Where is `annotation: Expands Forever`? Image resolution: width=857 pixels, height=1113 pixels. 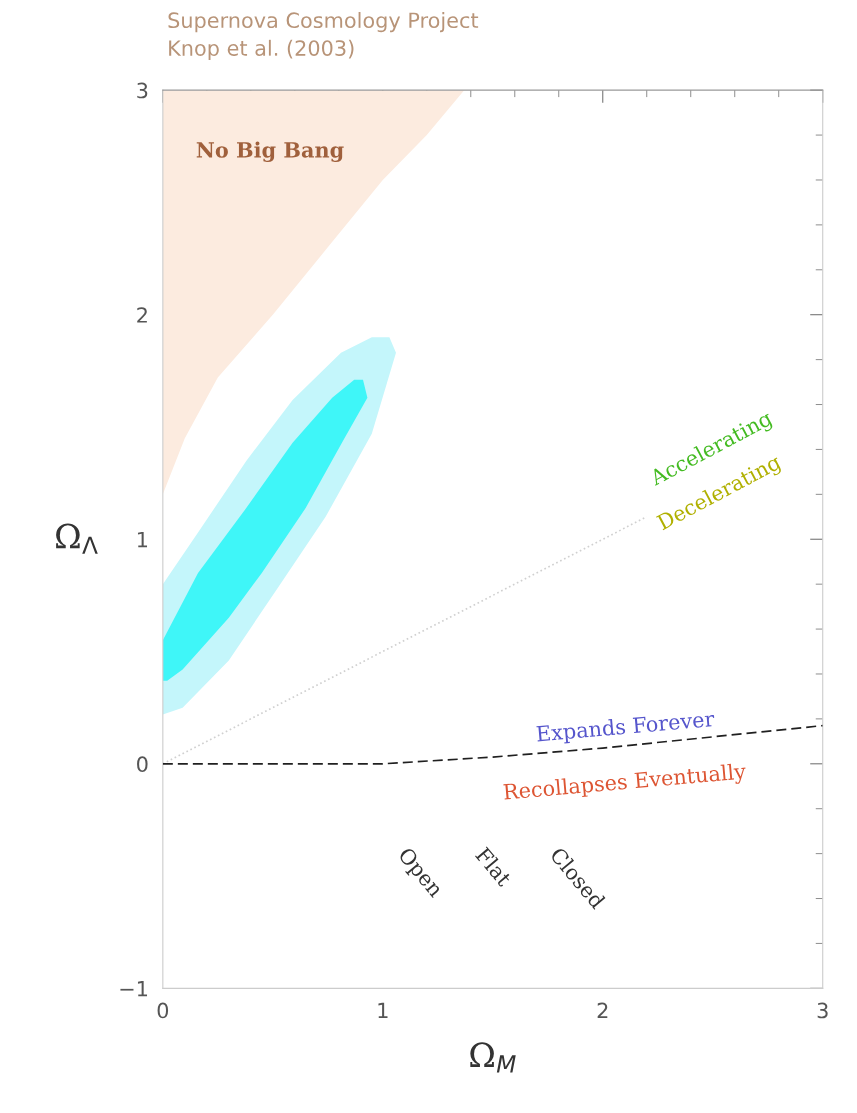 annotation: Expands Forever is located at coordinates (626, 728).